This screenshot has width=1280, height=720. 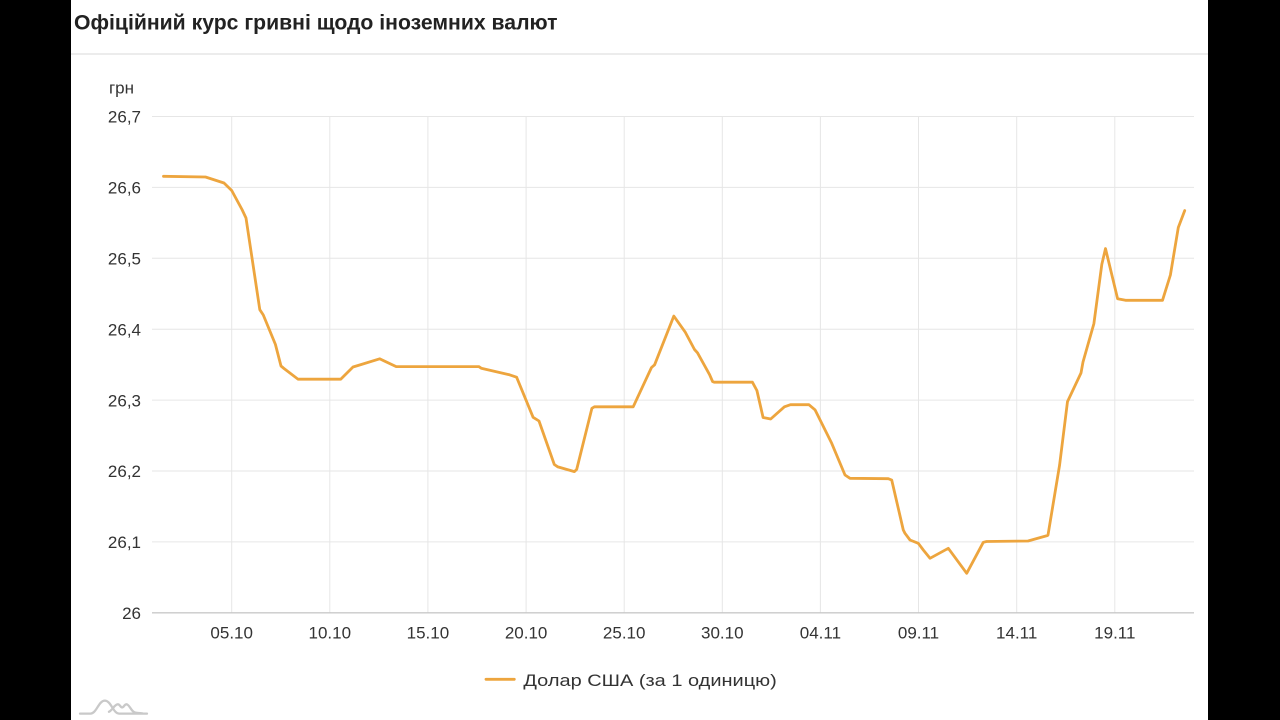 I want to click on svg-text: 26,3, so click(x=124, y=400).